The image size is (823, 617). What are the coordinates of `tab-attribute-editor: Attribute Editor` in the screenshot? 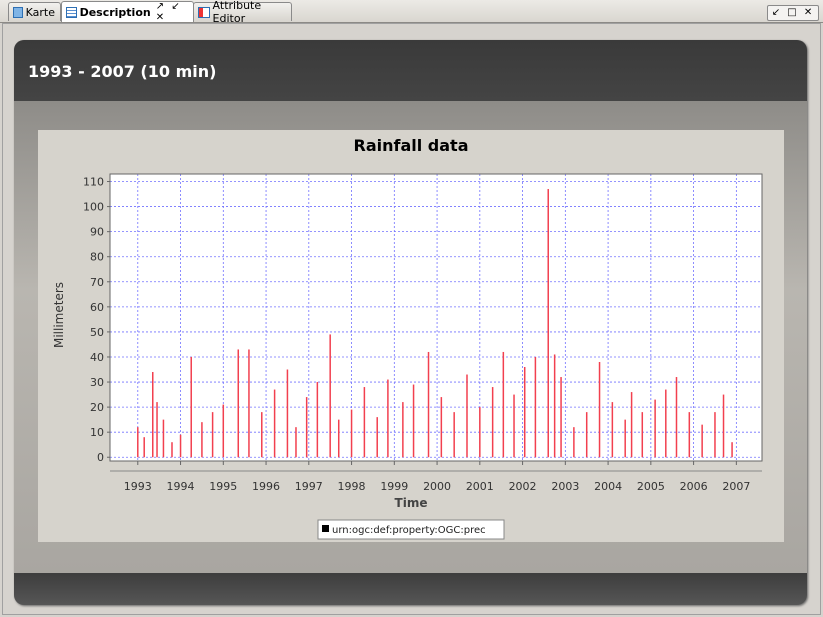 It's located at (242, 12).